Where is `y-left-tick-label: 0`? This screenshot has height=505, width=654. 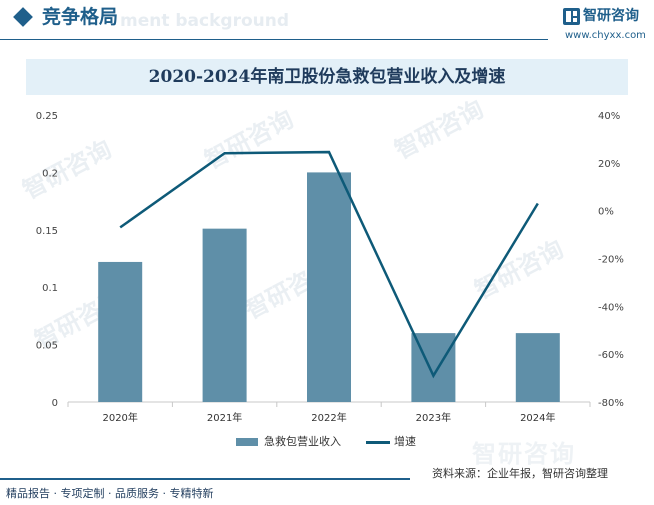
y-left-tick-label: 0 is located at coordinates (55, 403).